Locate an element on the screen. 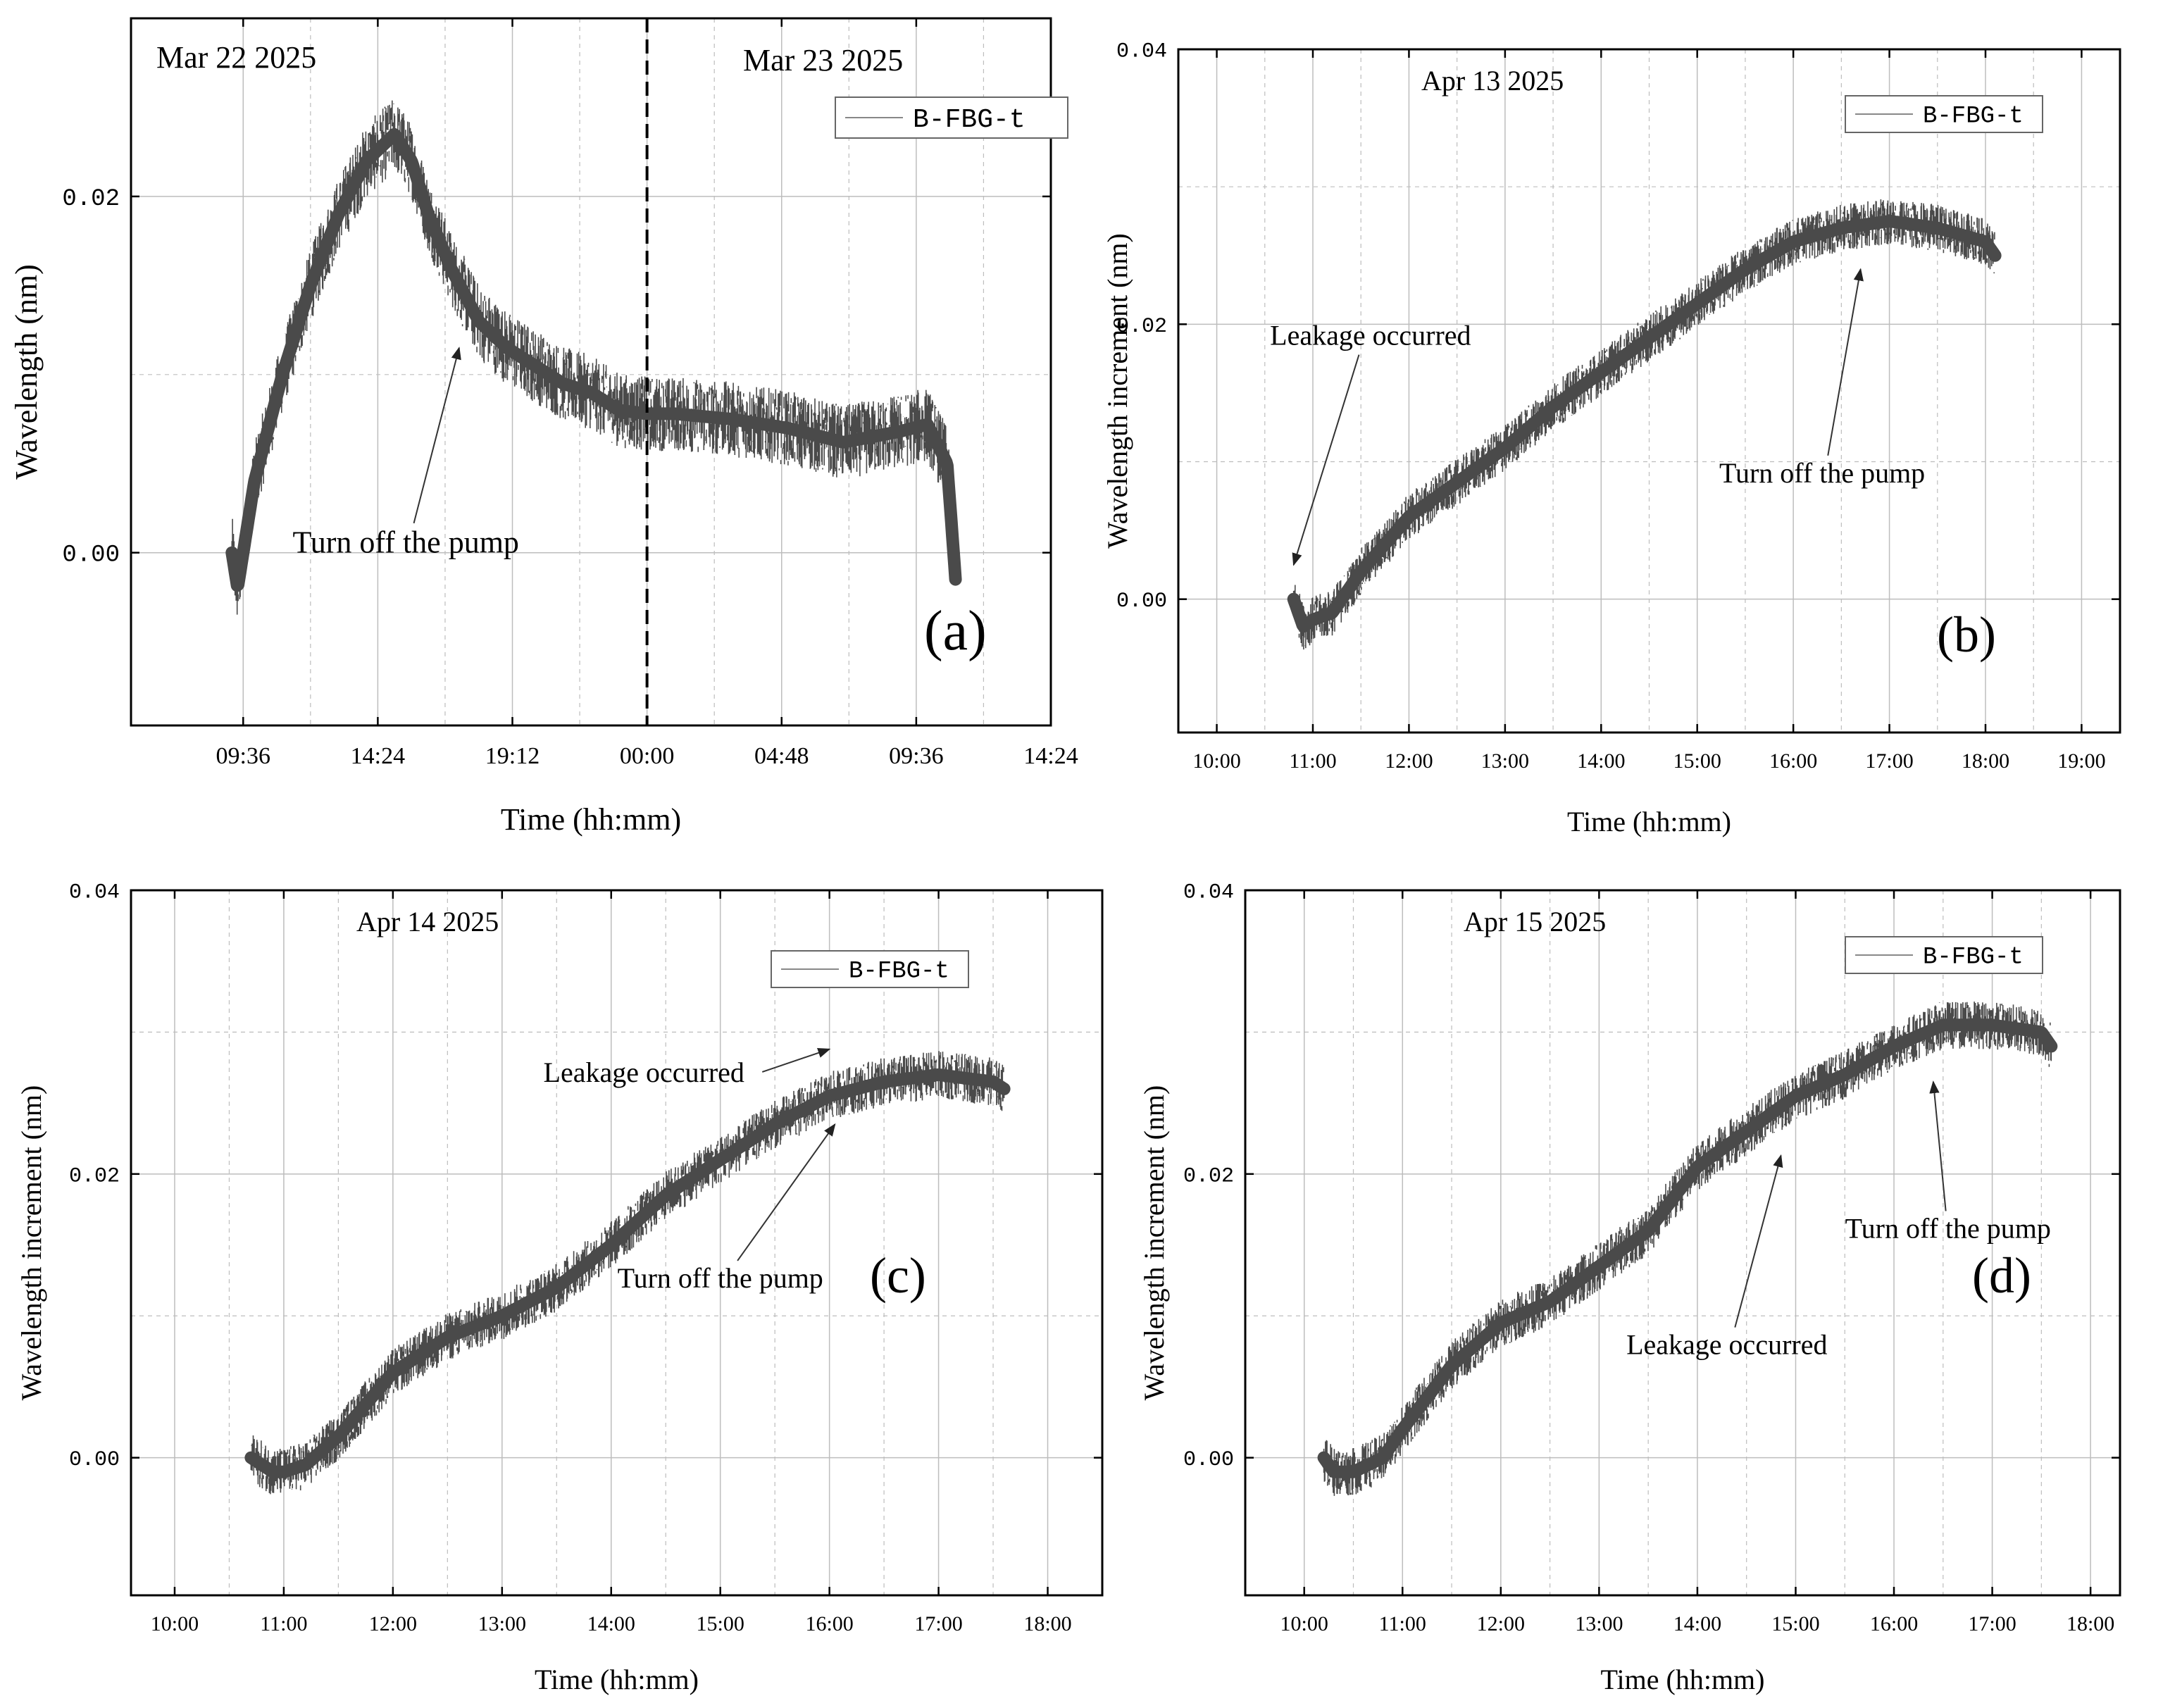  date-label: Apr 14 2025 is located at coordinates (427, 921).